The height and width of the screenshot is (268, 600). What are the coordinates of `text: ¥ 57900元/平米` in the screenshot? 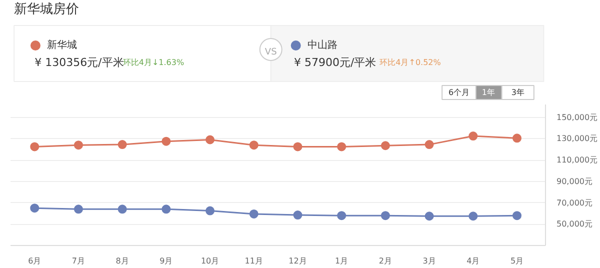 It's located at (335, 62).